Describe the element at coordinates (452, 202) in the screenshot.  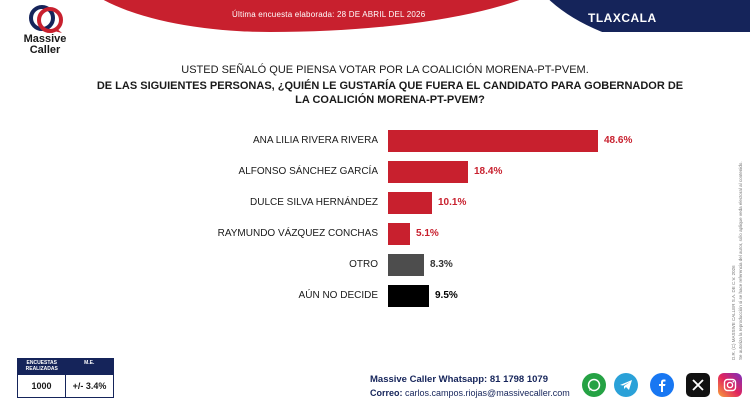
I see `value-label: 10.1%` at that location.